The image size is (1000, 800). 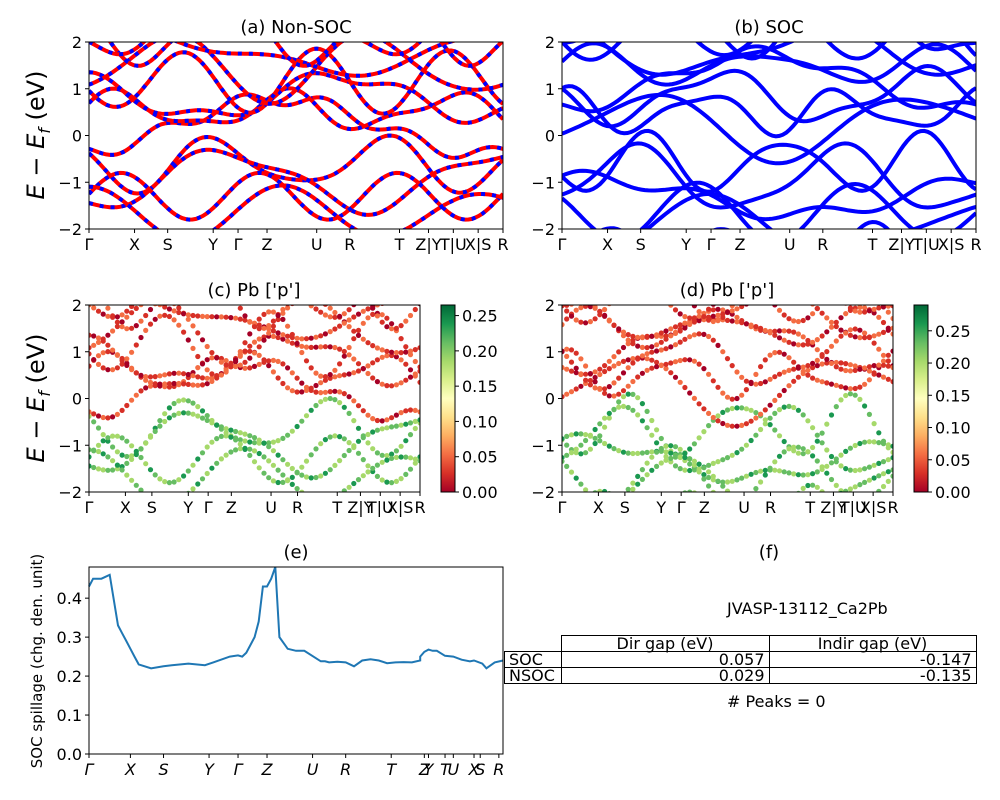 I want to click on xtick-label: R, so click(x=770, y=507).